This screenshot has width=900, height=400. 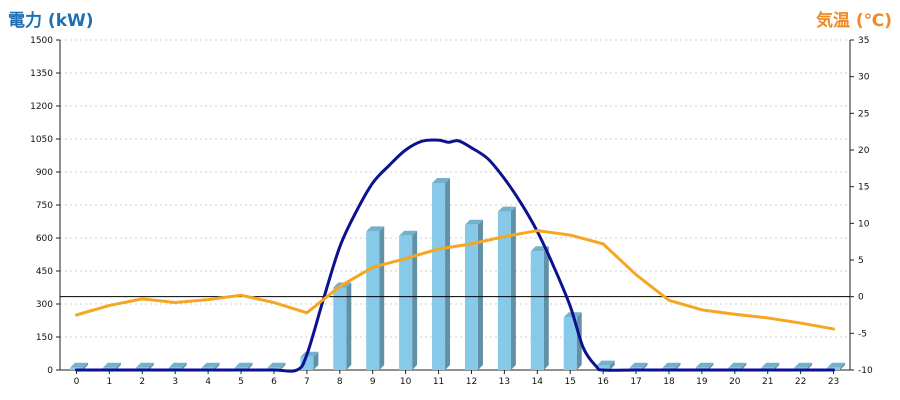 What do you see at coordinates (863, 41) in the screenshot?
I see `right-axis-tick-label: 35` at bounding box center [863, 41].